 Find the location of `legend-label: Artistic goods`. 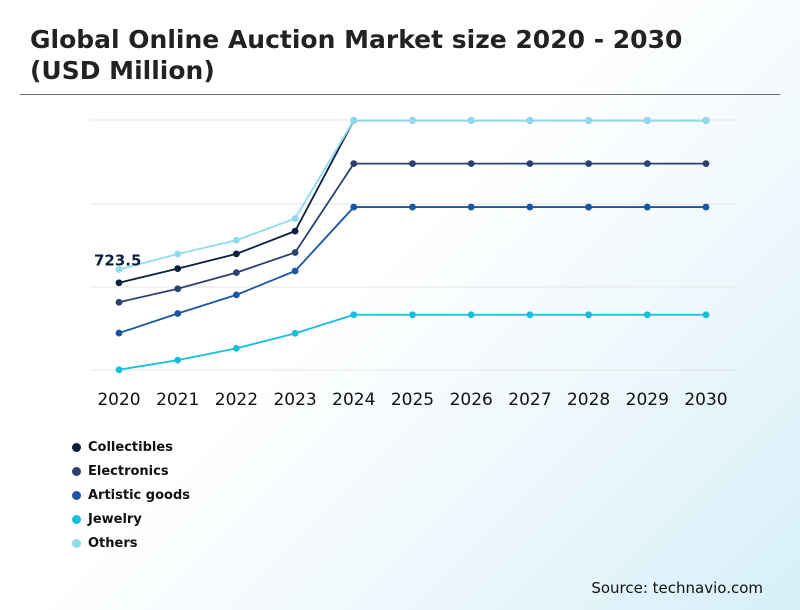

legend-label: Artistic goods is located at coordinates (139, 495).